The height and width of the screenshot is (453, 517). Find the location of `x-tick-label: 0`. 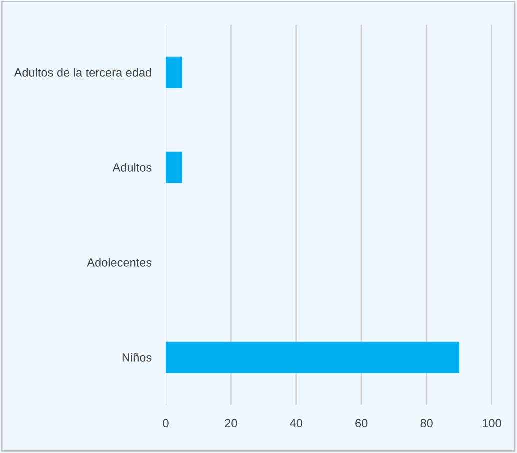

x-tick-label: 0 is located at coordinates (166, 423).